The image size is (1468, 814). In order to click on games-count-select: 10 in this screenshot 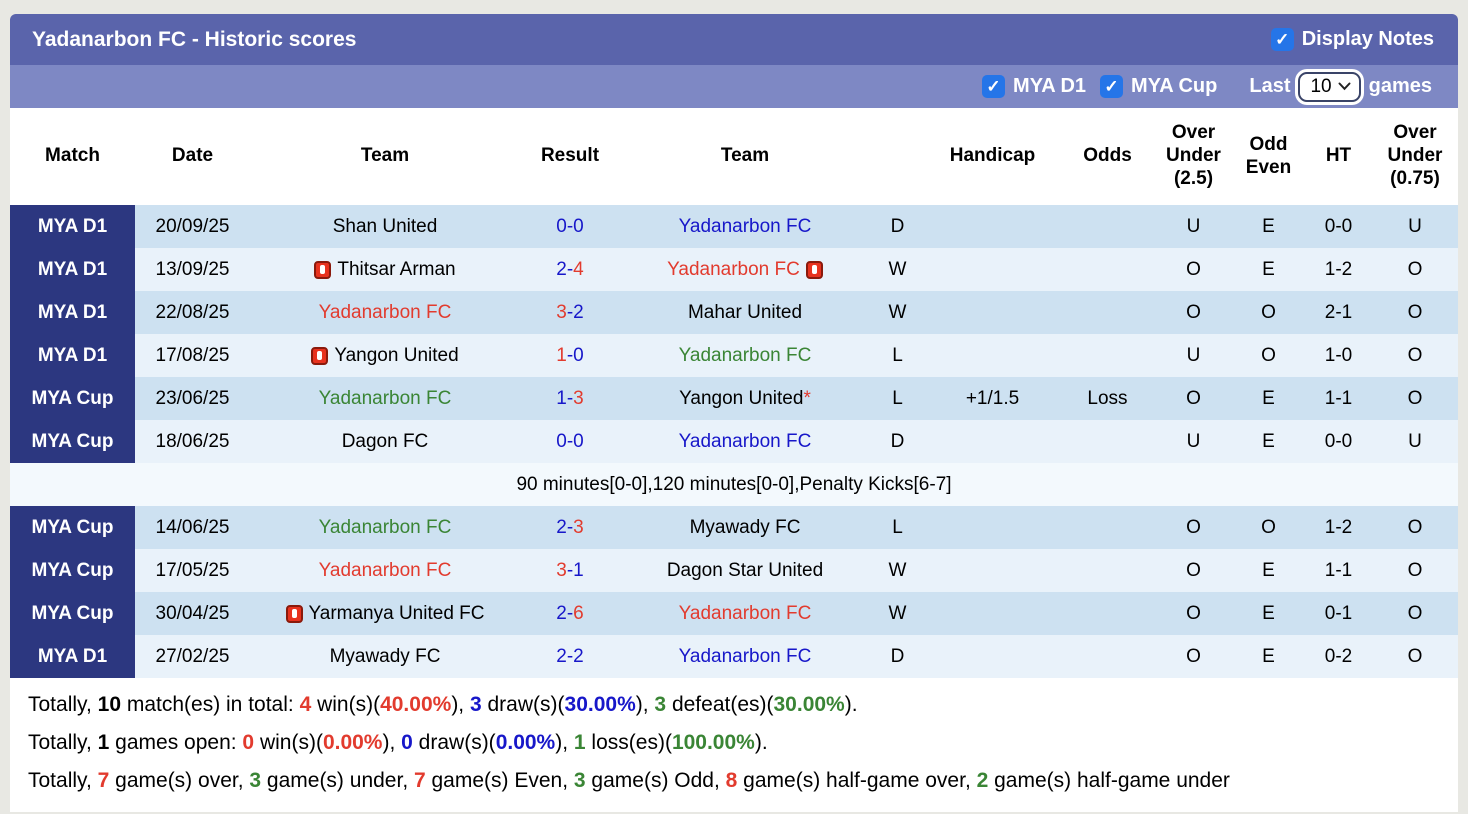, I will do `click(1329, 86)`.